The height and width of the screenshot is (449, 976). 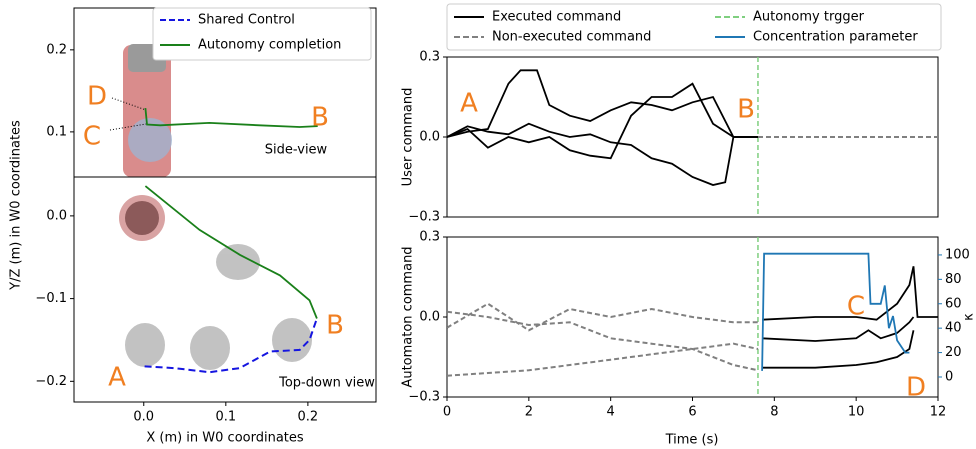 What do you see at coordinates (692, 412) in the screenshot?
I see `x-tick-label: 6` at bounding box center [692, 412].